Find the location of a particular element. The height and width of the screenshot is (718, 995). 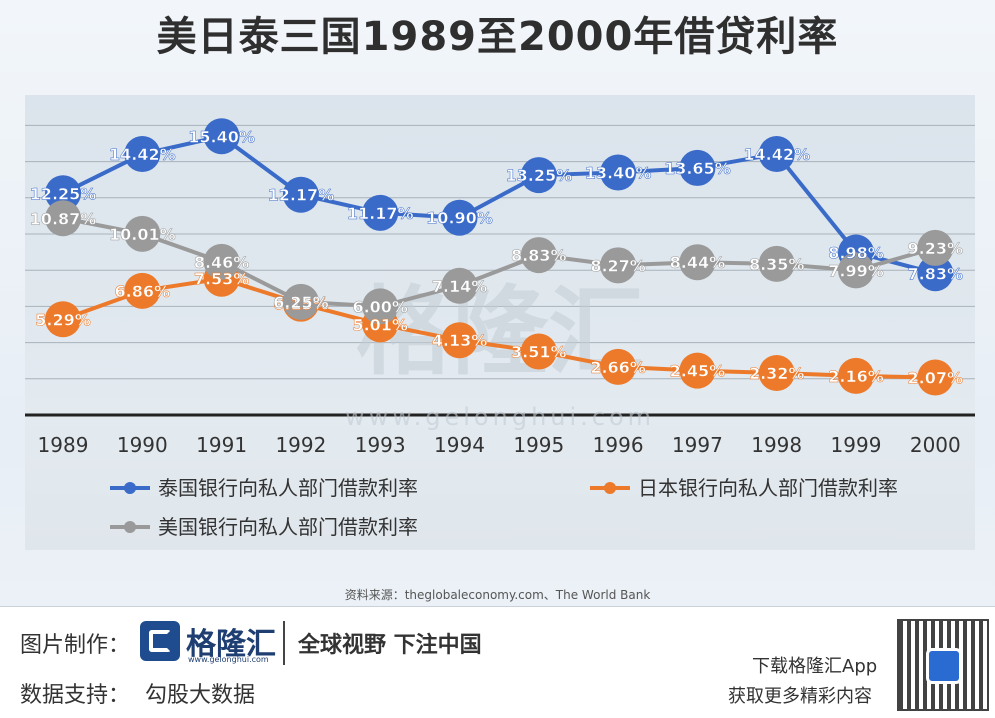

data-label: 12.17% is located at coordinates (301, 195).